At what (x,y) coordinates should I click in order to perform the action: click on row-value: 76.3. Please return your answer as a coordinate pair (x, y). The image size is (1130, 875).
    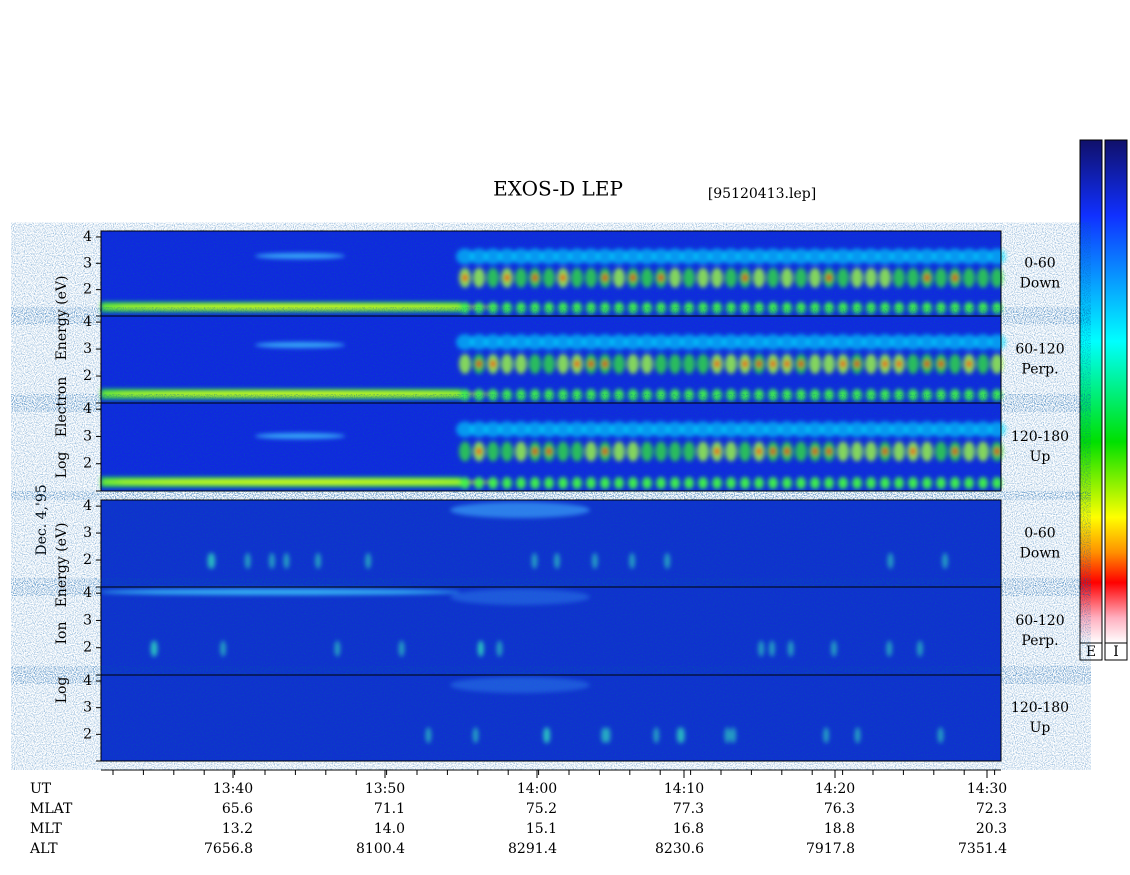
    Looking at the image, I should click on (839, 809).